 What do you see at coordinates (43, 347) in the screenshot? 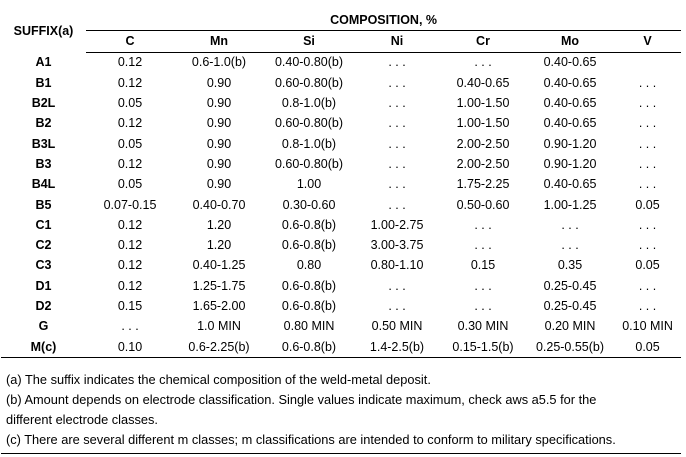
I see `row-suffix: M(c)` at bounding box center [43, 347].